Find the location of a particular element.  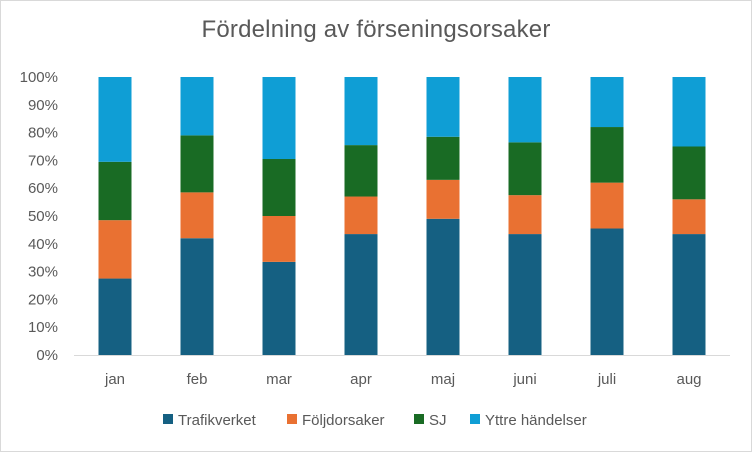

y-tick-label: 40% is located at coordinates (43, 244).